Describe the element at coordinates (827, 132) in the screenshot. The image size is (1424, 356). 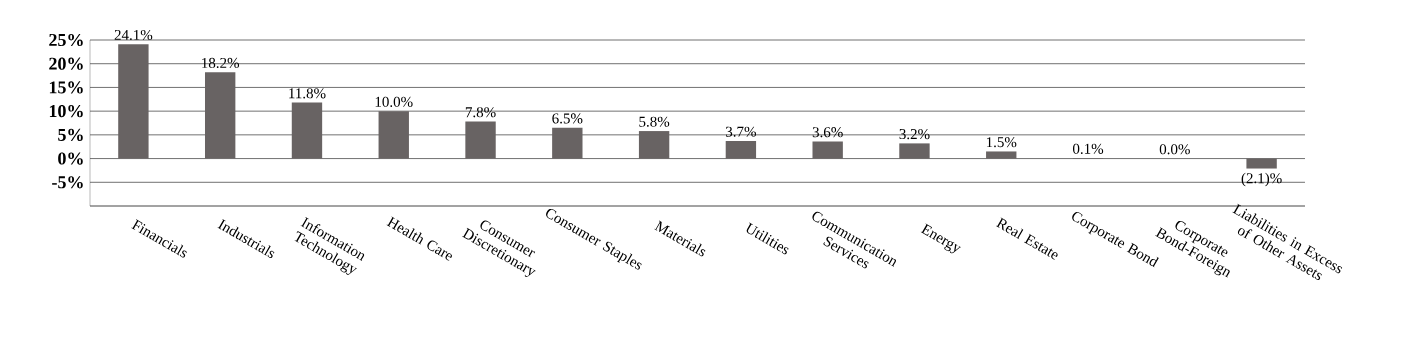
I see `data-label: 3.6%` at that location.